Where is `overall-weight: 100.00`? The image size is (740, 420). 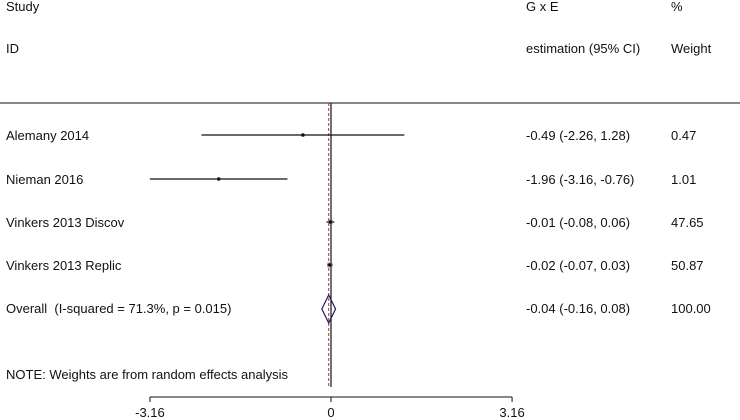 overall-weight: 100.00 is located at coordinates (691, 308).